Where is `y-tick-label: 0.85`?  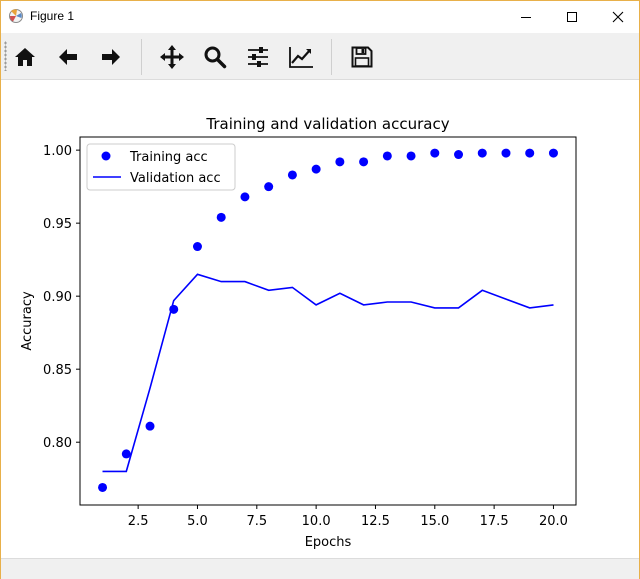
y-tick-label: 0.85 is located at coordinates (57, 370).